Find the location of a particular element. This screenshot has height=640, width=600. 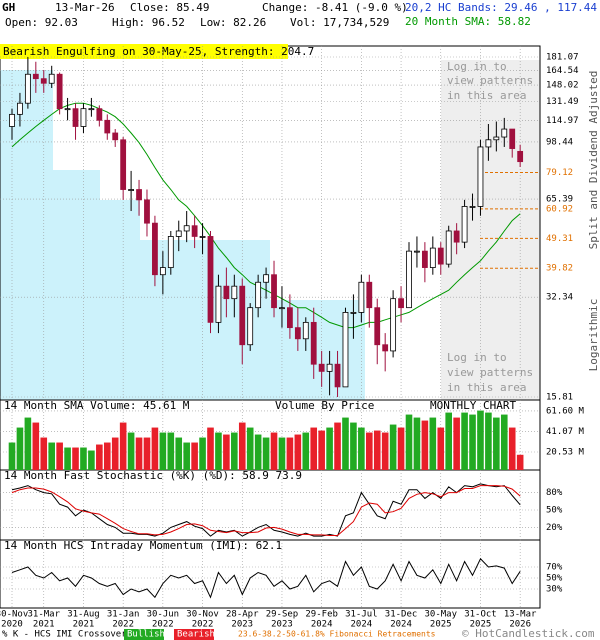

y-tick-label: 80% is located at coordinates (554, 493).